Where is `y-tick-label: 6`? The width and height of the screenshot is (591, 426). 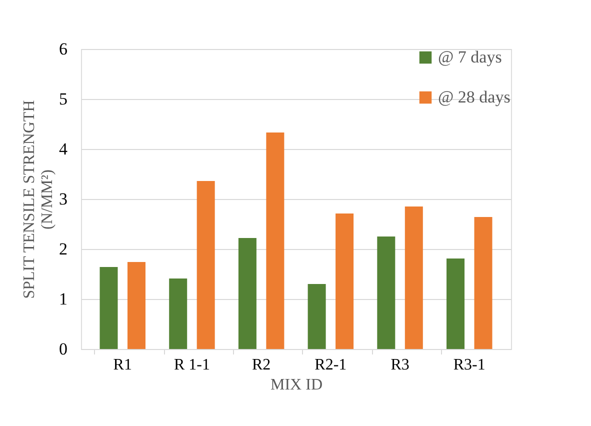 y-tick-label: 6 is located at coordinates (63, 49).